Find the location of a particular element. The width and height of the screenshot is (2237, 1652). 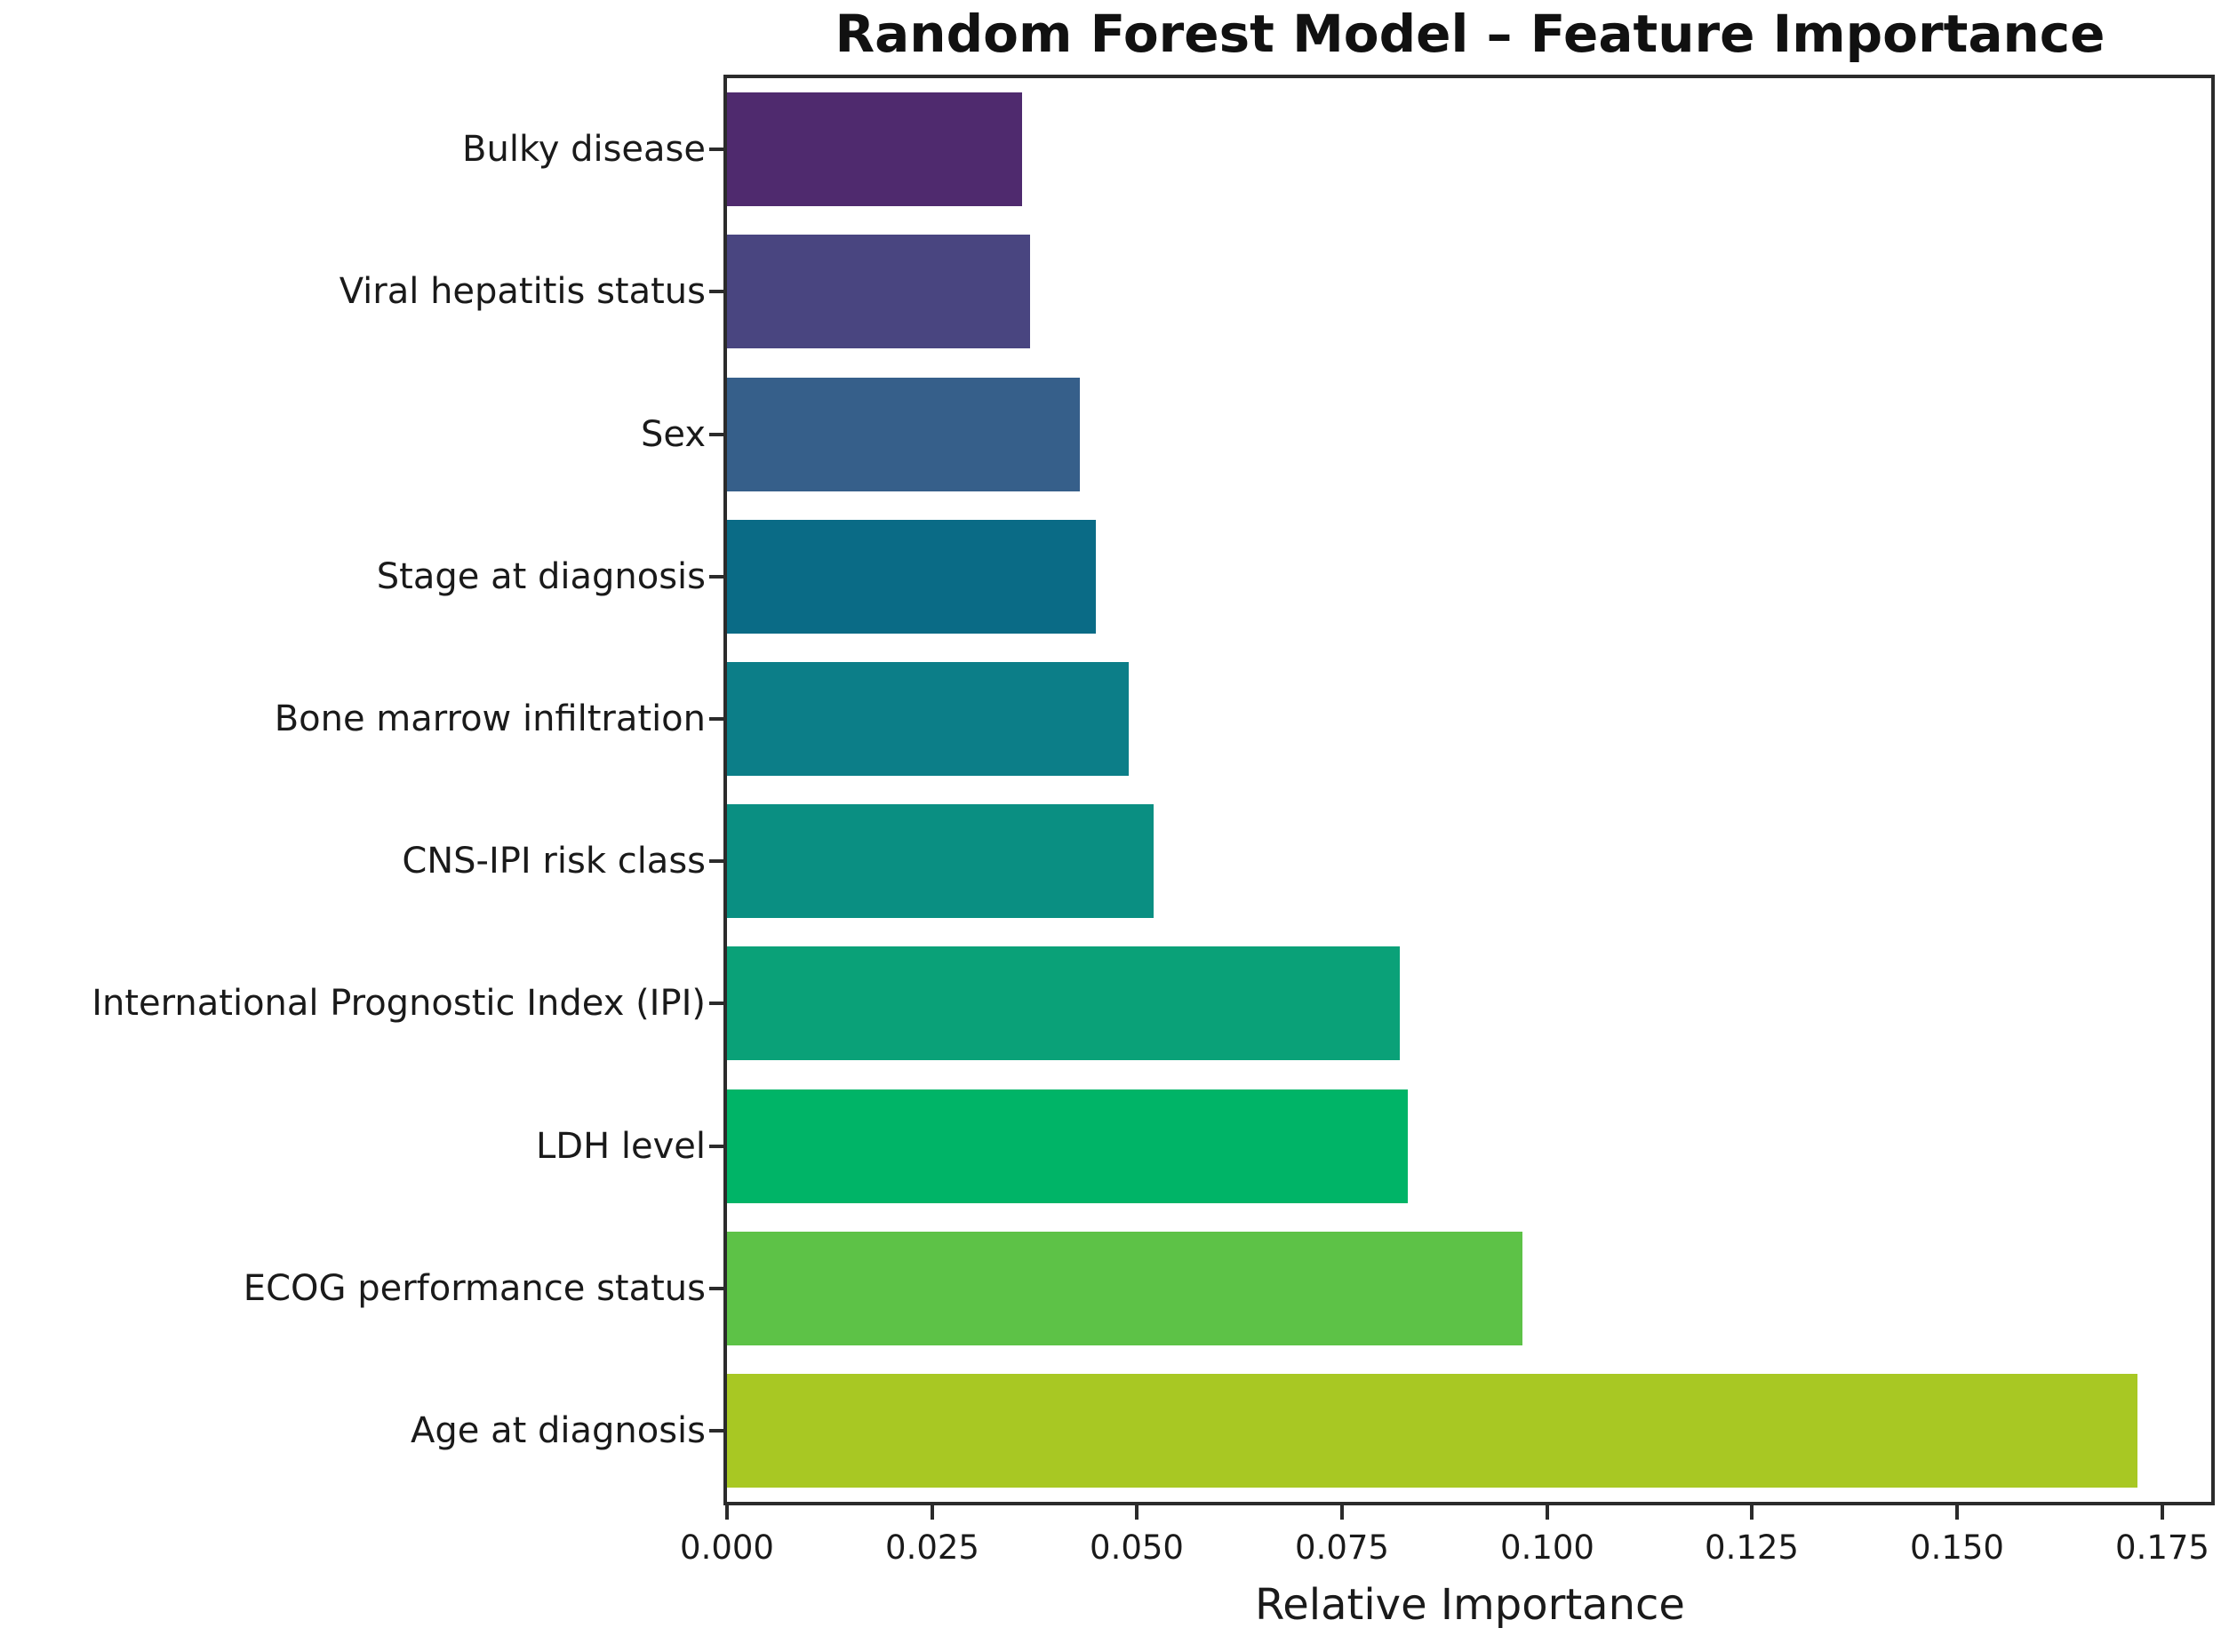

y-tick-label-5: CNS-IPI risk class is located at coordinates (554, 861).